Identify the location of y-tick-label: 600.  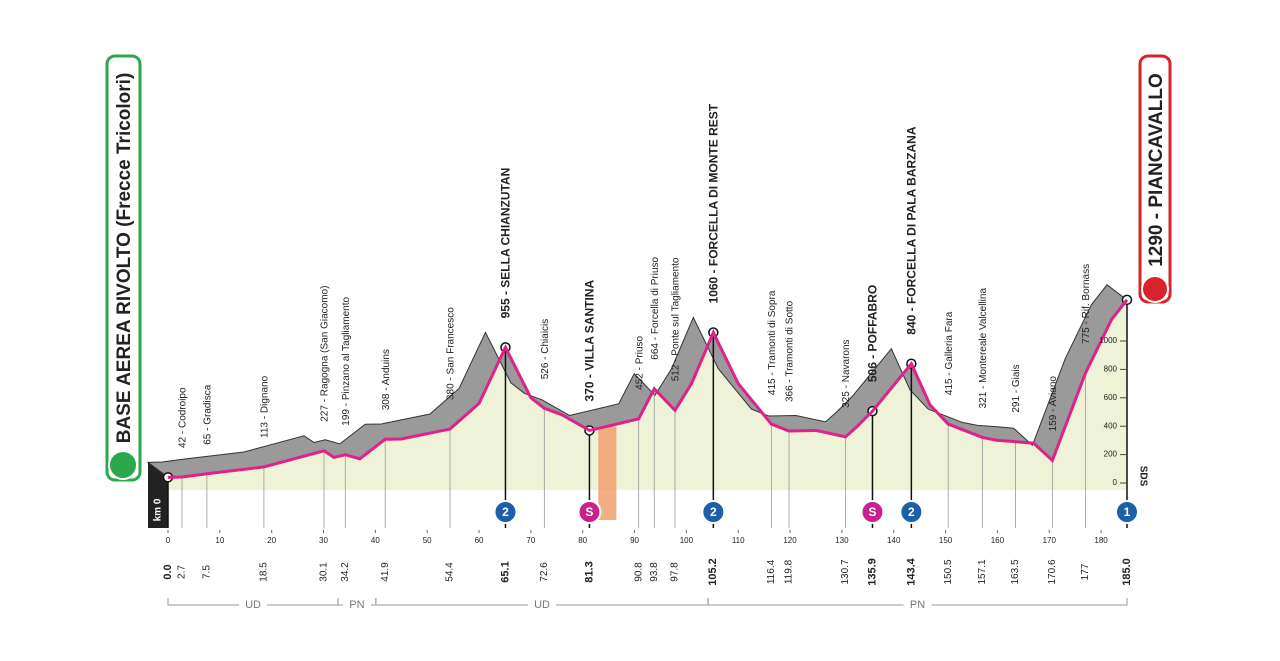
(1111, 397).